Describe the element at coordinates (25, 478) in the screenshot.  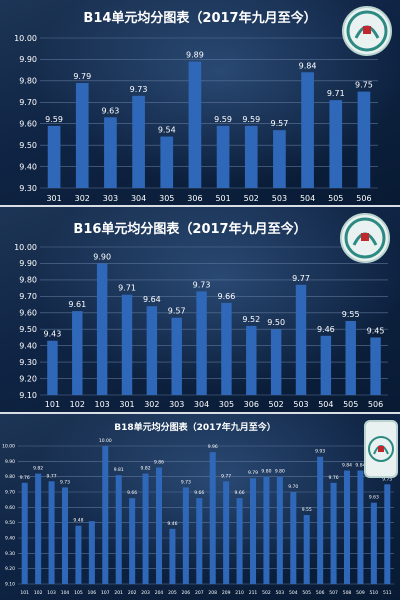
I see `data-label: 9.76` at that location.